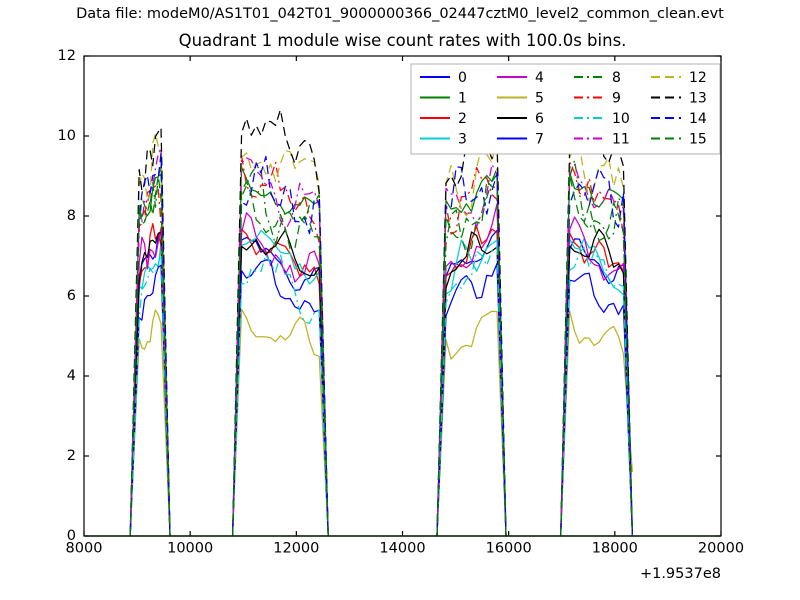 This screenshot has width=800, height=600. Describe the element at coordinates (539, 140) in the screenshot. I see `legend-label-7: 7` at that location.